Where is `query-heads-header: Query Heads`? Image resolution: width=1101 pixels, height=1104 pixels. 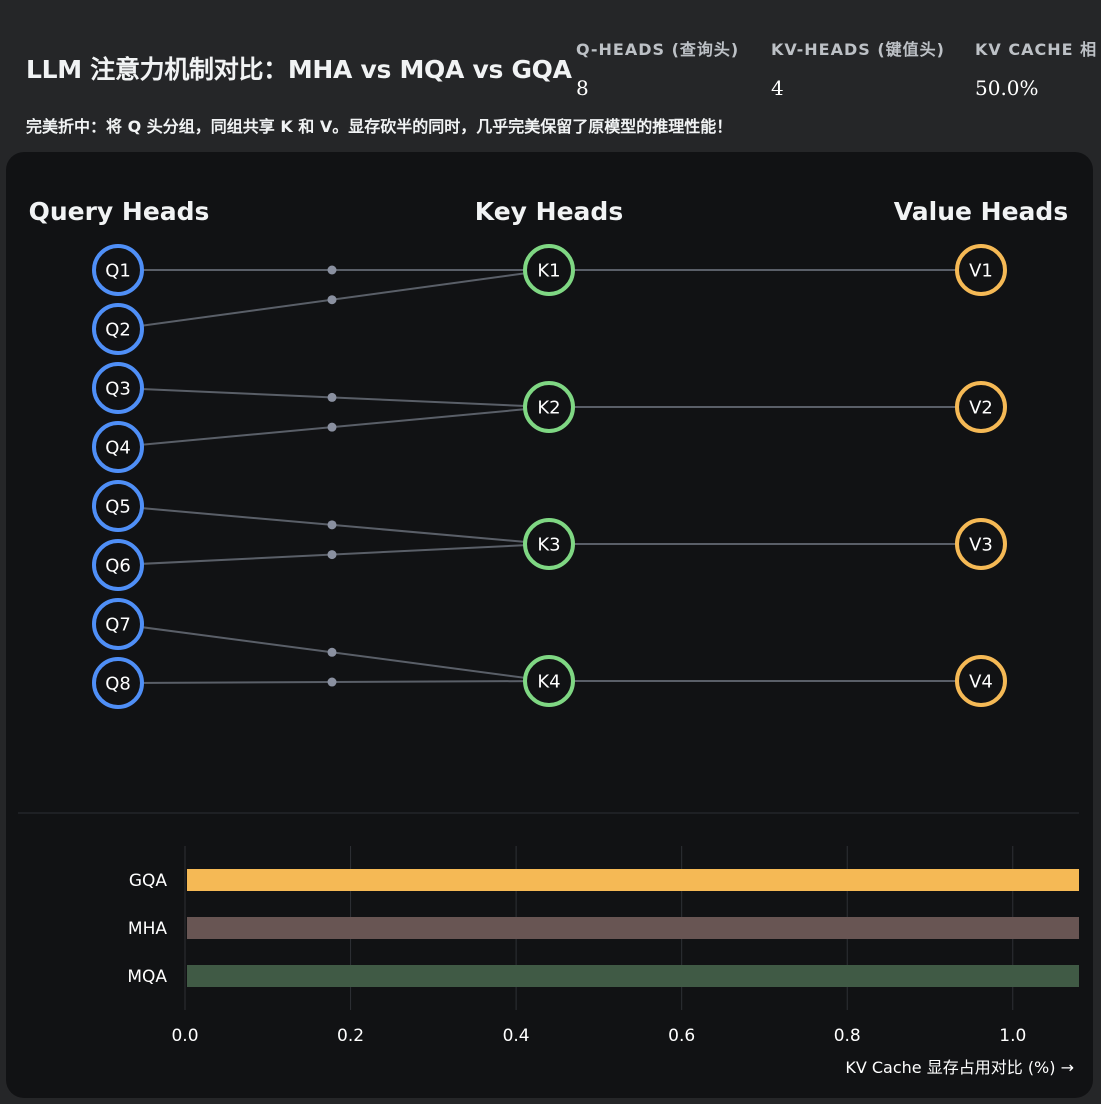
query-heads-header: Query Heads is located at coordinates (119, 211).